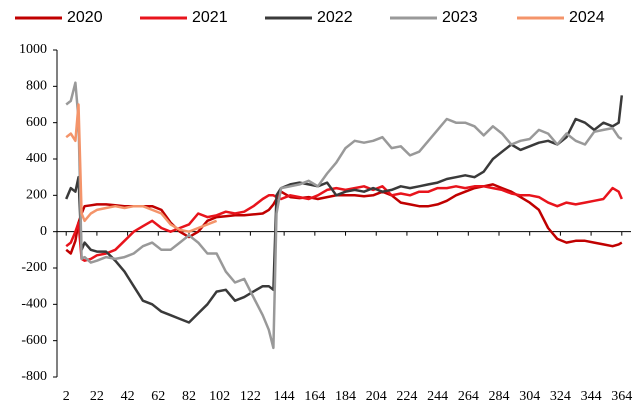 The image size is (640, 415). I want to click on x-tick-label: 22, so click(97, 396).